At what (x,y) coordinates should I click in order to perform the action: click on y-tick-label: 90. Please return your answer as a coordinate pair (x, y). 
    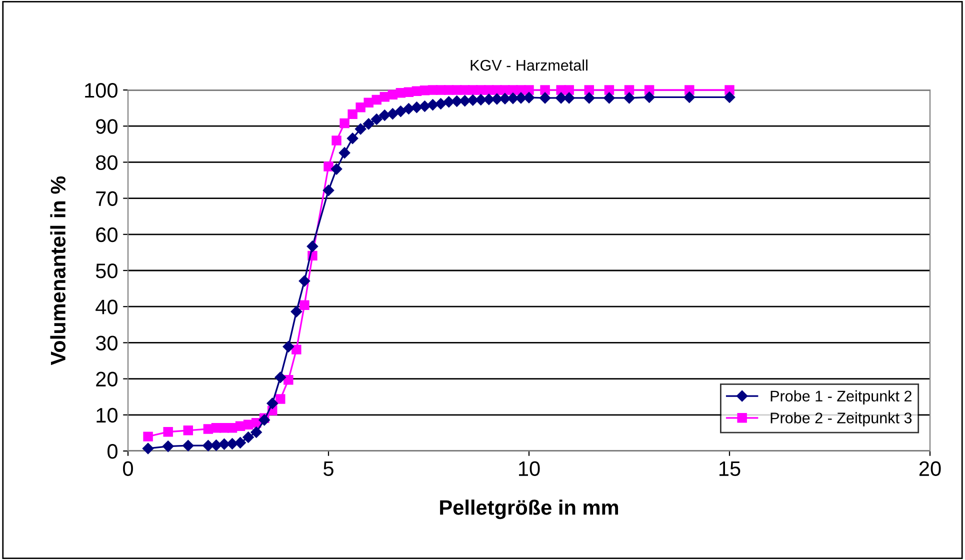
    Looking at the image, I should click on (107, 126).